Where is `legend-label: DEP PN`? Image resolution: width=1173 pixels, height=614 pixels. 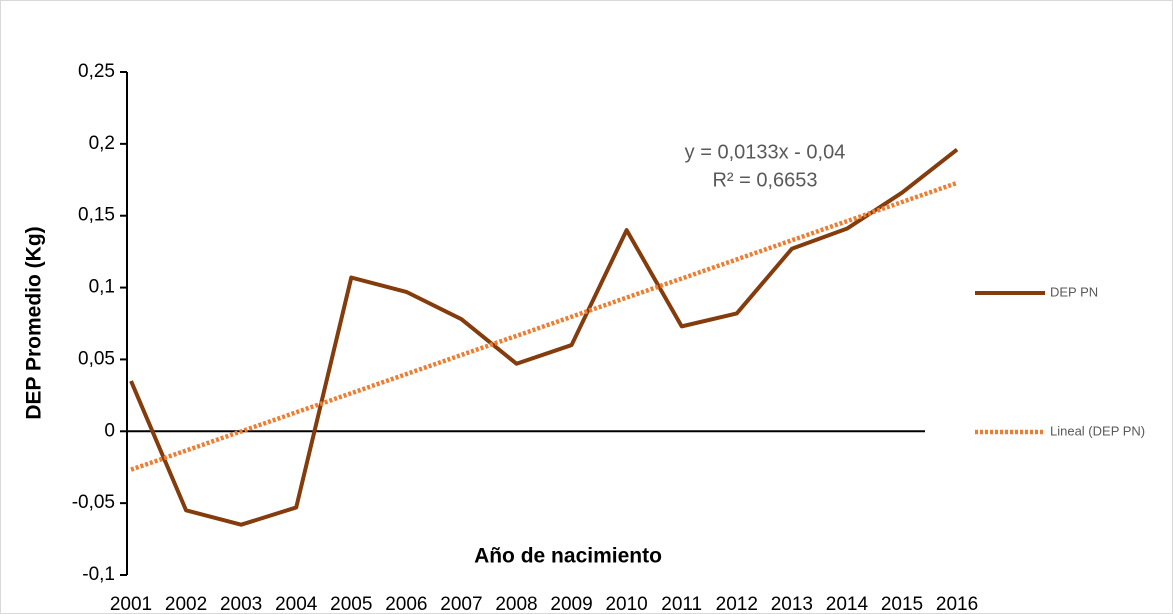 legend-label: DEP PN is located at coordinates (1074, 291).